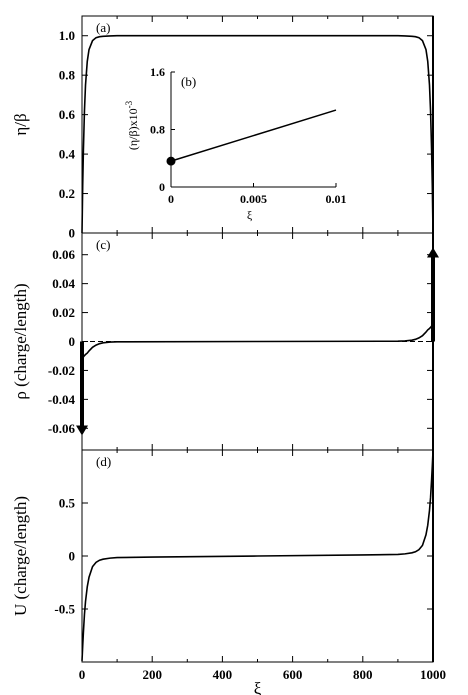 Image resolution: width=468 pixels, height=695 pixels. I want to click on y-tick-label: 0.04, so click(63, 283).